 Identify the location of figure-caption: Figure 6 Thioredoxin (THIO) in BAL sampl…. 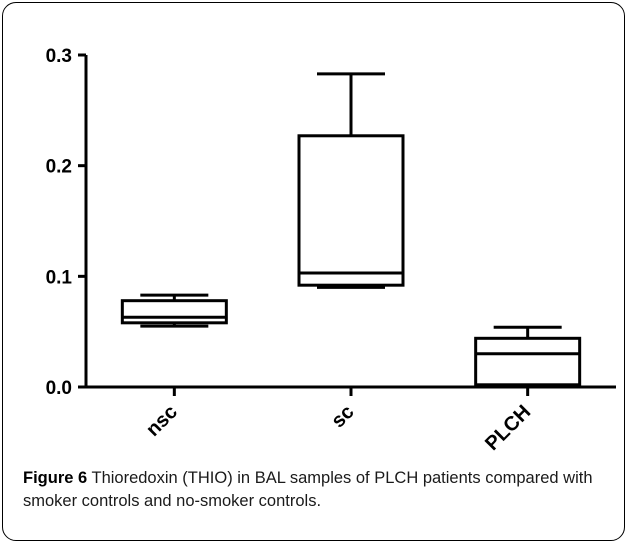
(320, 490).